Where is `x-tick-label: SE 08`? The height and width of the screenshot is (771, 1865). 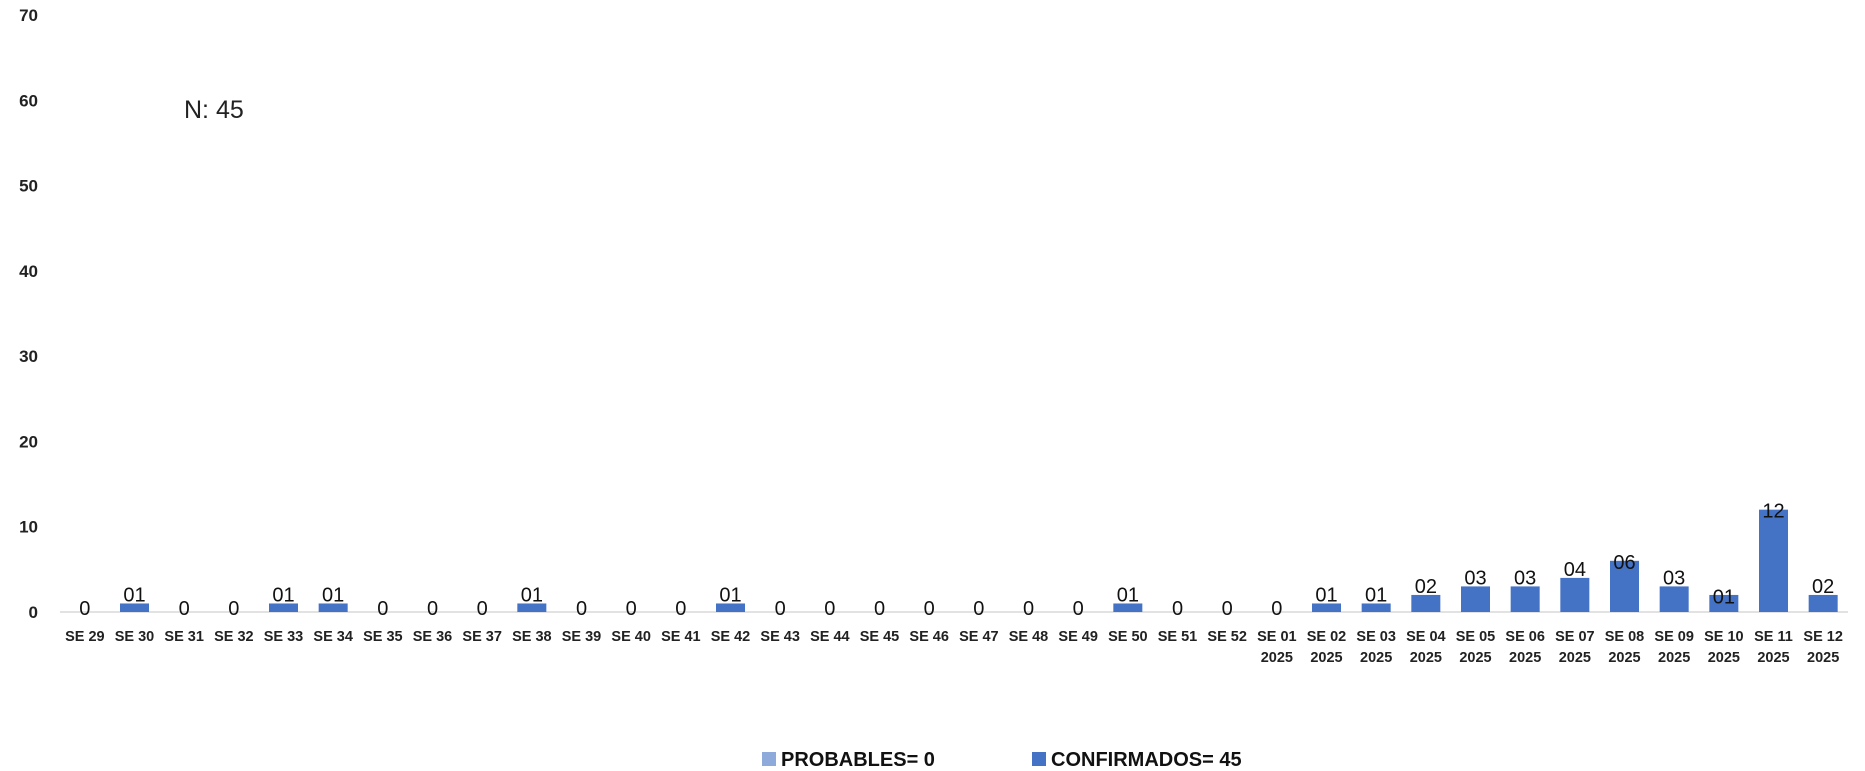
x-tick-label: SE 08 is located at coordinates (1625, 637).